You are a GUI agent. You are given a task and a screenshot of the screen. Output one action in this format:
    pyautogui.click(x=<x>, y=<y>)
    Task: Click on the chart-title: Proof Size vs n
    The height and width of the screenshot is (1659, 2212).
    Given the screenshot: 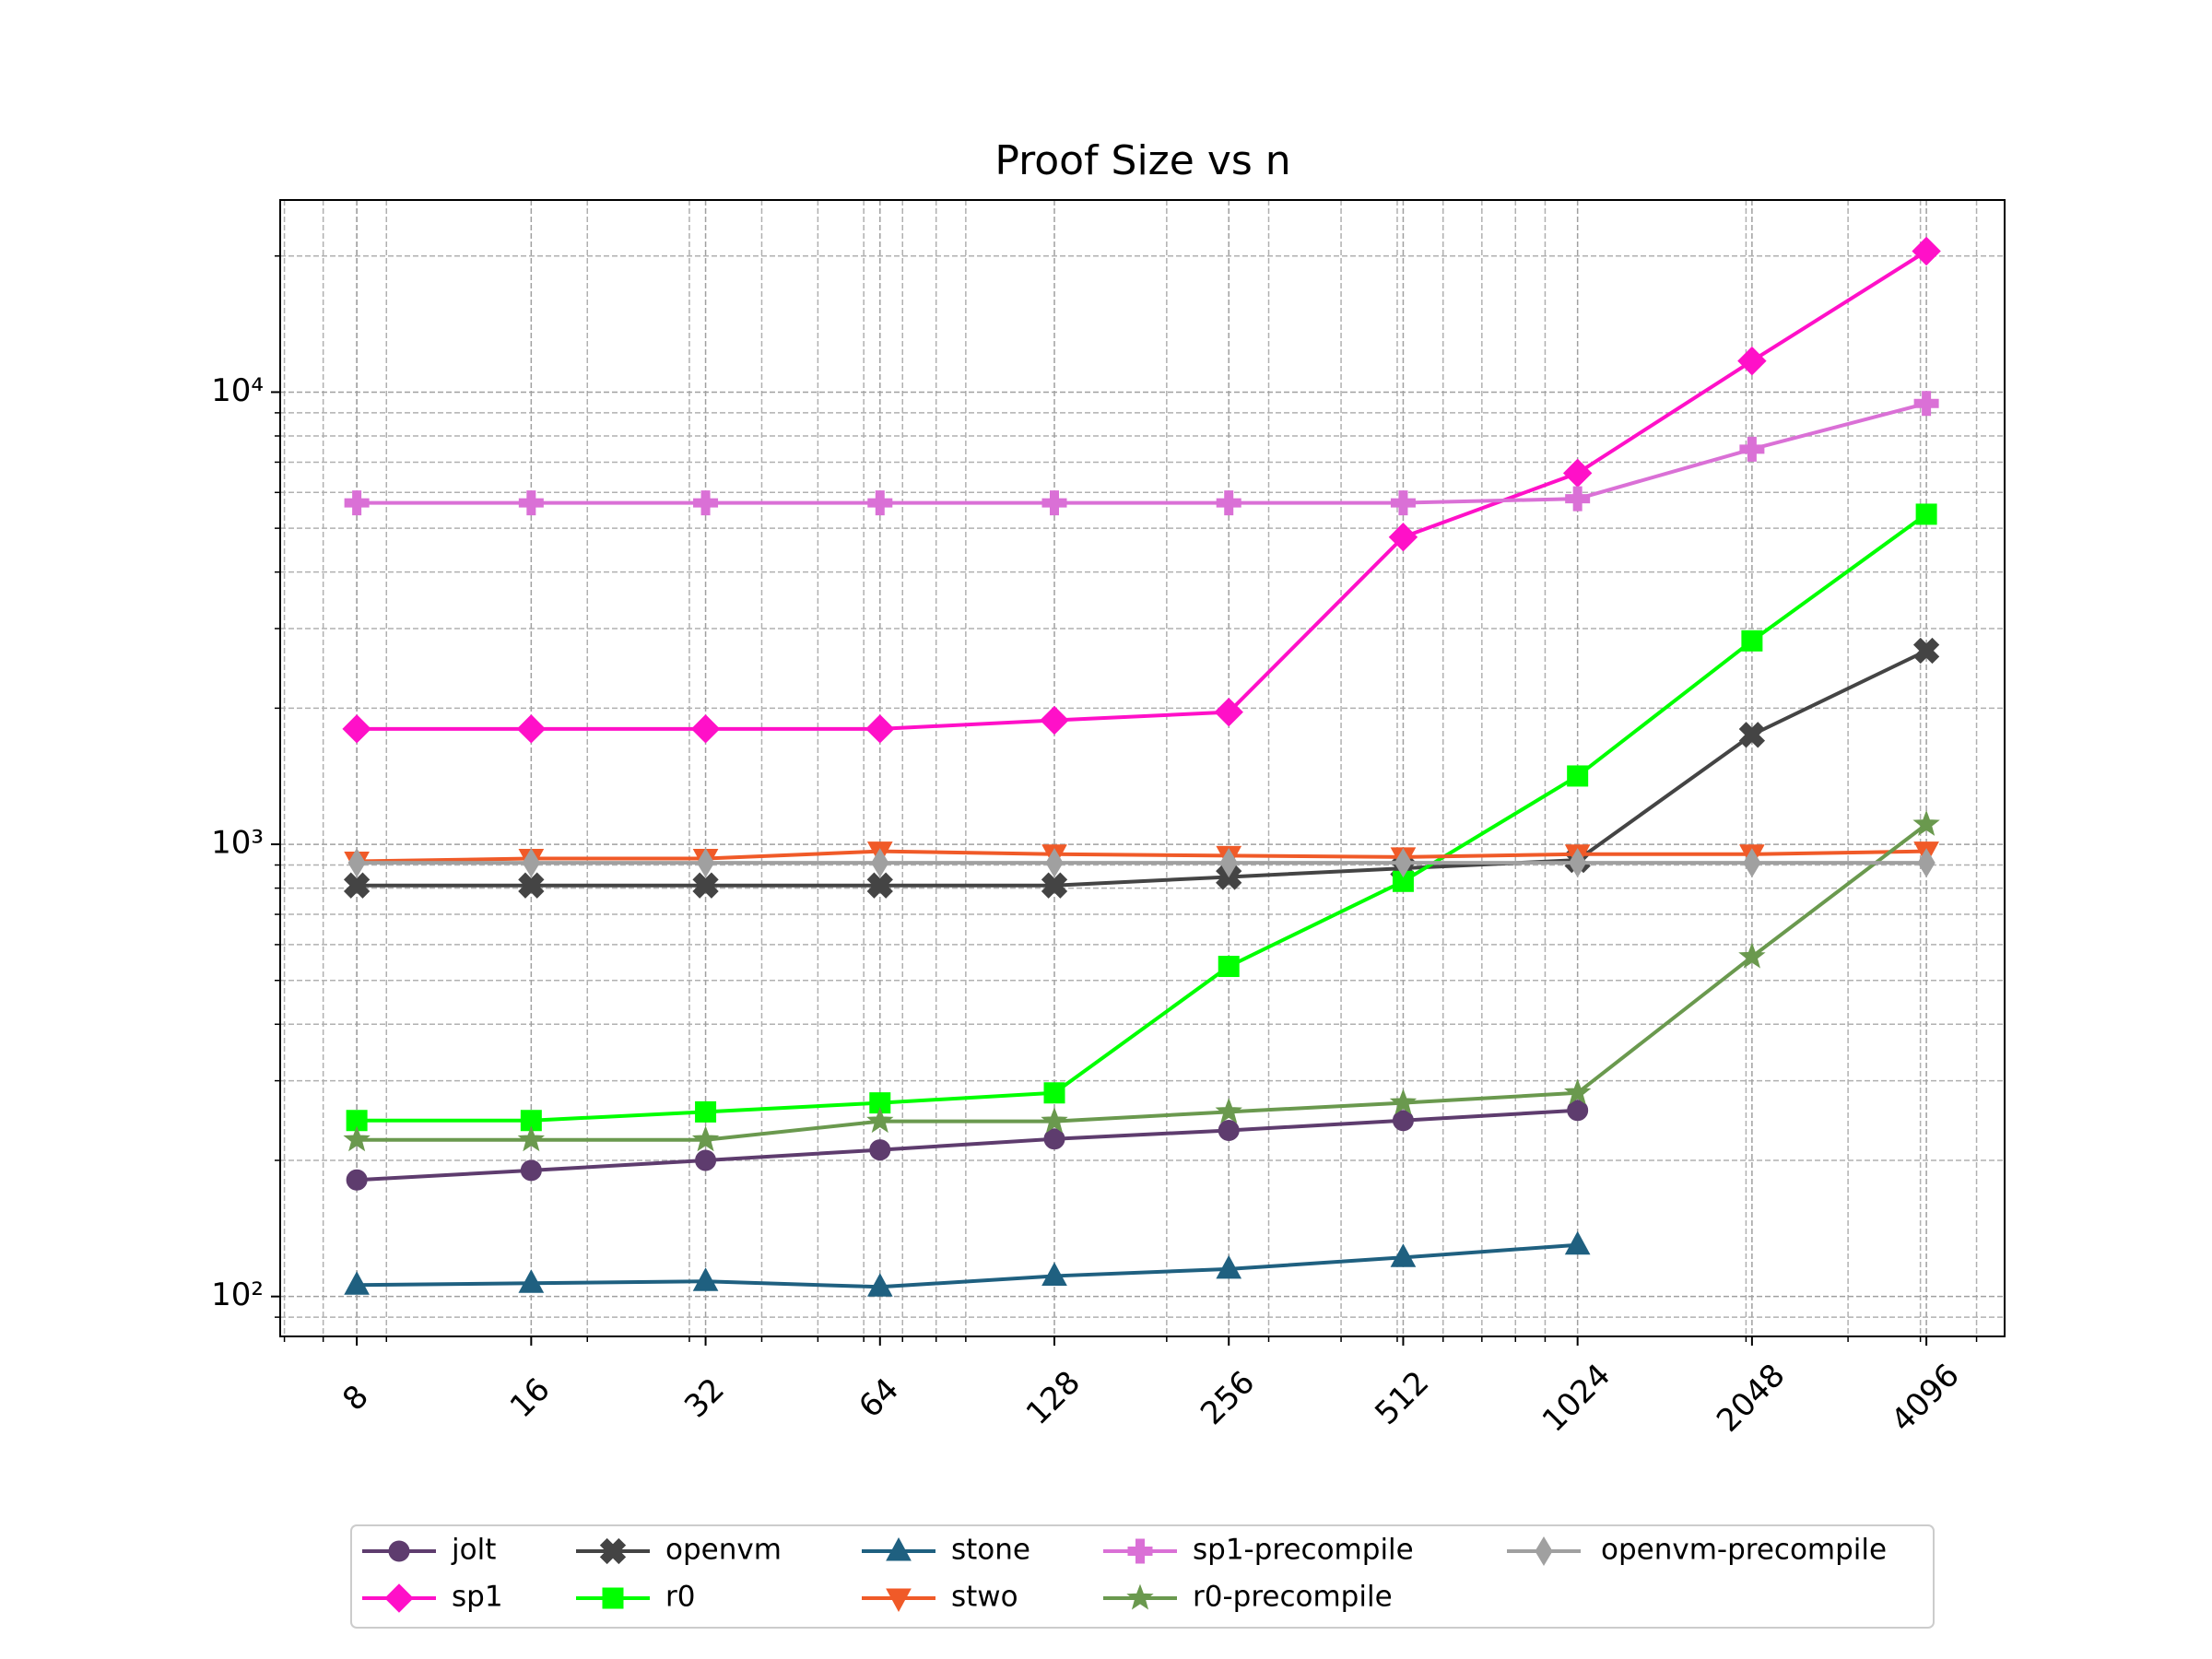 What is the action you would take?
    pyautogui.click(x=1142, y=160)
    